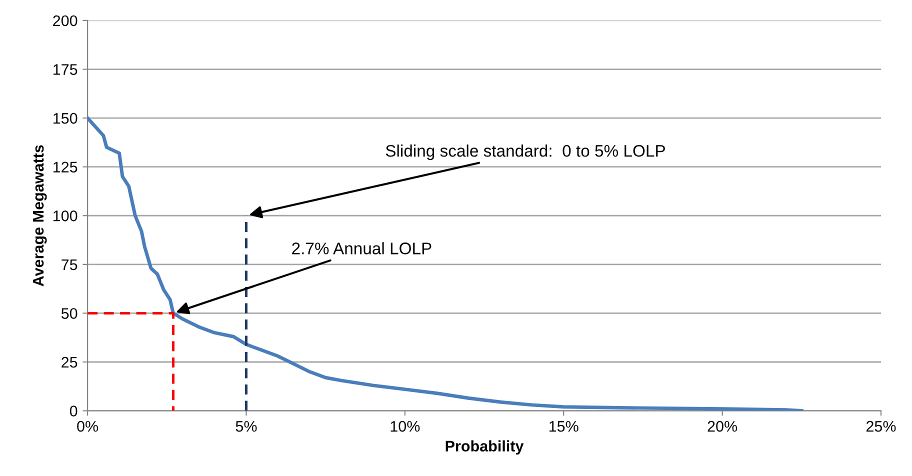 This screenshot has height=476, width=912. Describe the element at coordinates (362, 248) in the screenshot. I see `annotation: 2.7% Annual LOLP` at that location.